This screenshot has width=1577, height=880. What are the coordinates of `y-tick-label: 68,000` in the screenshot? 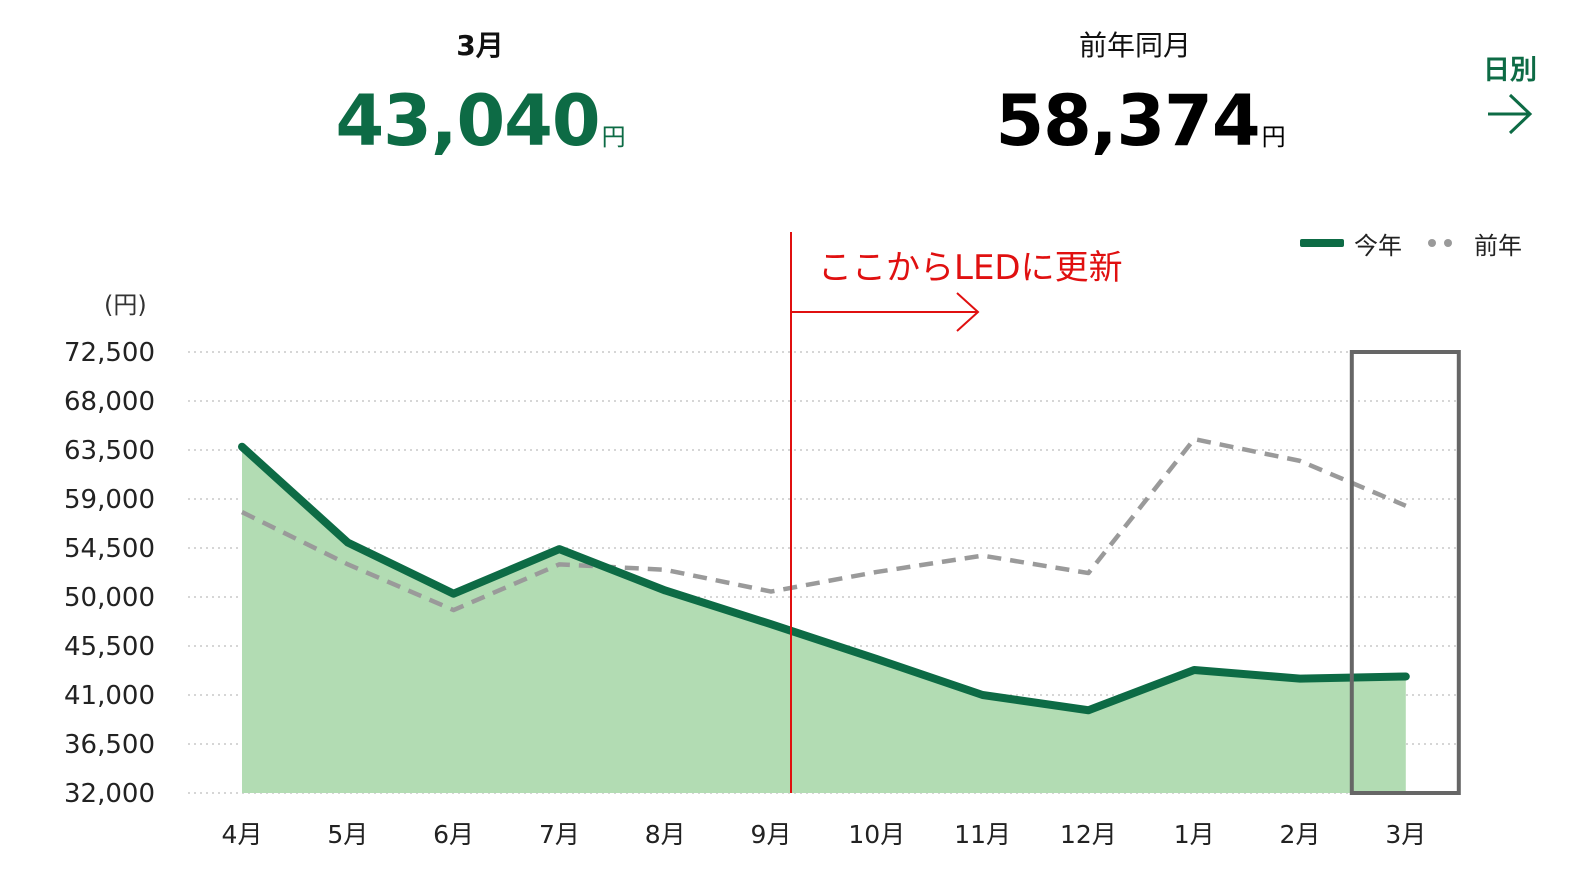 It's located at (109, 402).